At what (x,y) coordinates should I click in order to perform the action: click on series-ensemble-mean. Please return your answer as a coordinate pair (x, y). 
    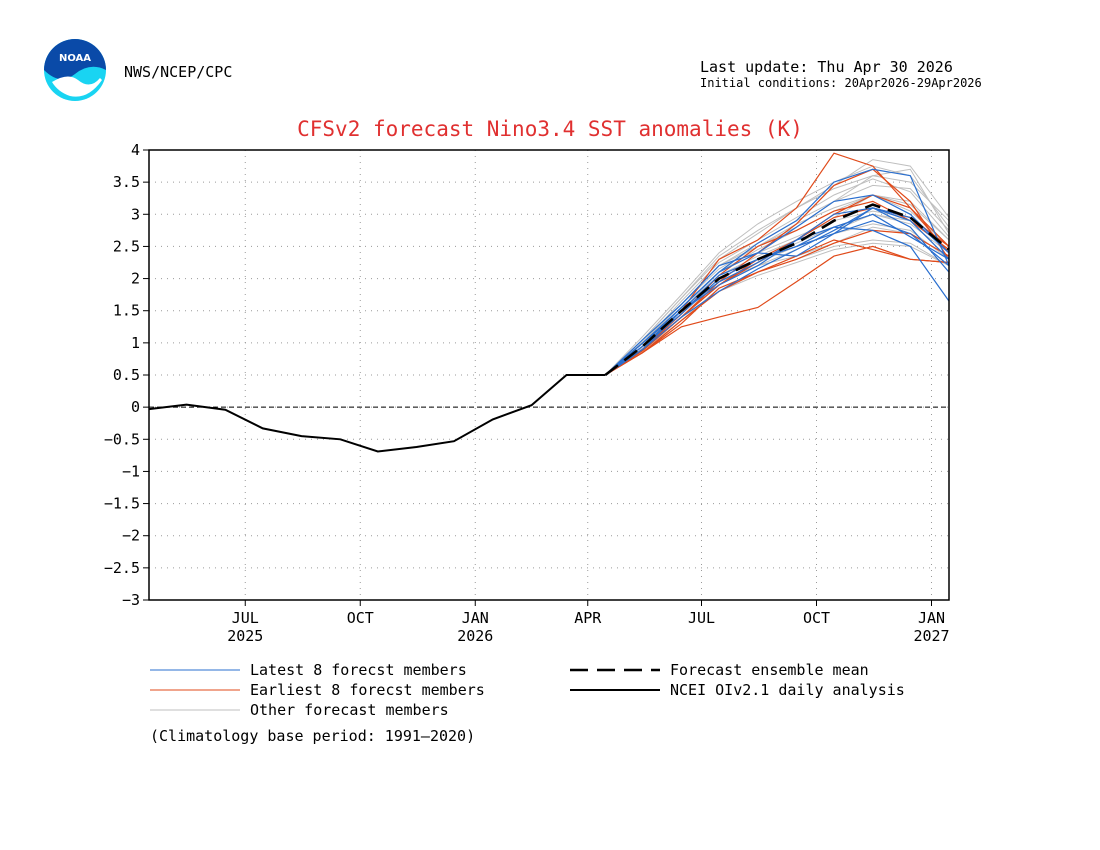
    Looking at the image, I should click on (777, 290).